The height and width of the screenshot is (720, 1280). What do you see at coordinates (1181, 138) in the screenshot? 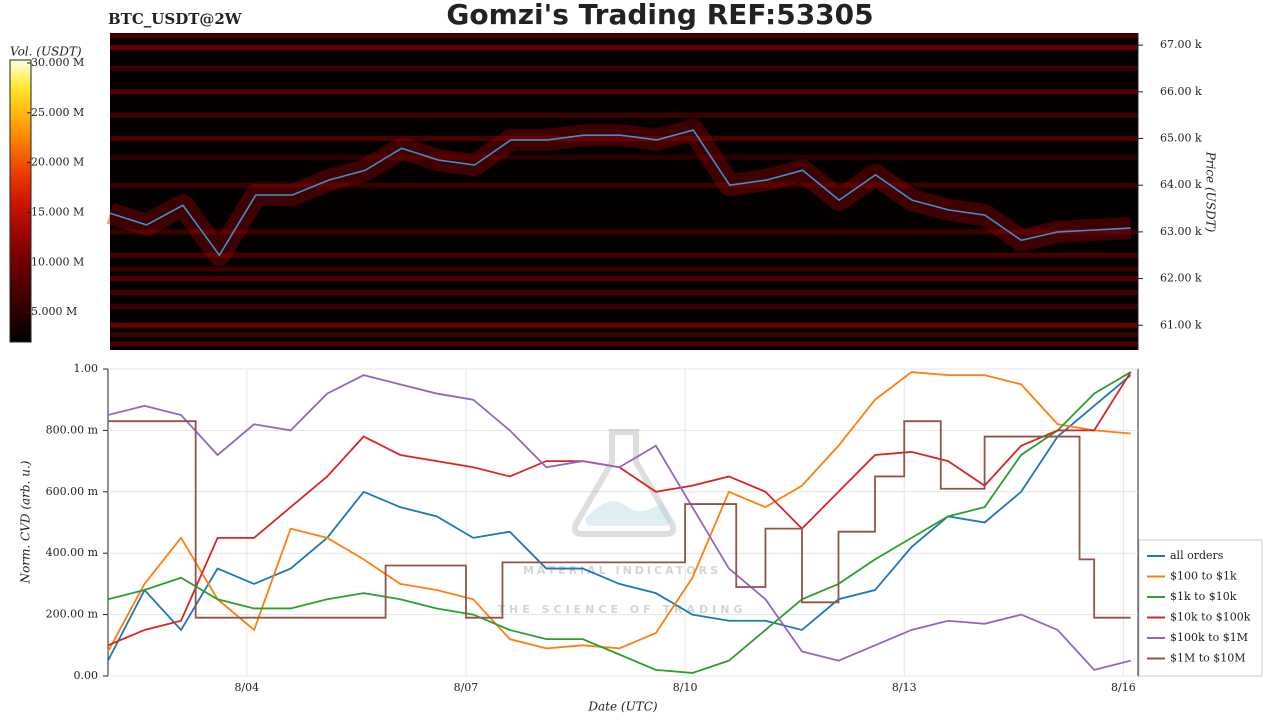
I see `y-tick-label: 65.00 k` at bounding box center [1181, 138].